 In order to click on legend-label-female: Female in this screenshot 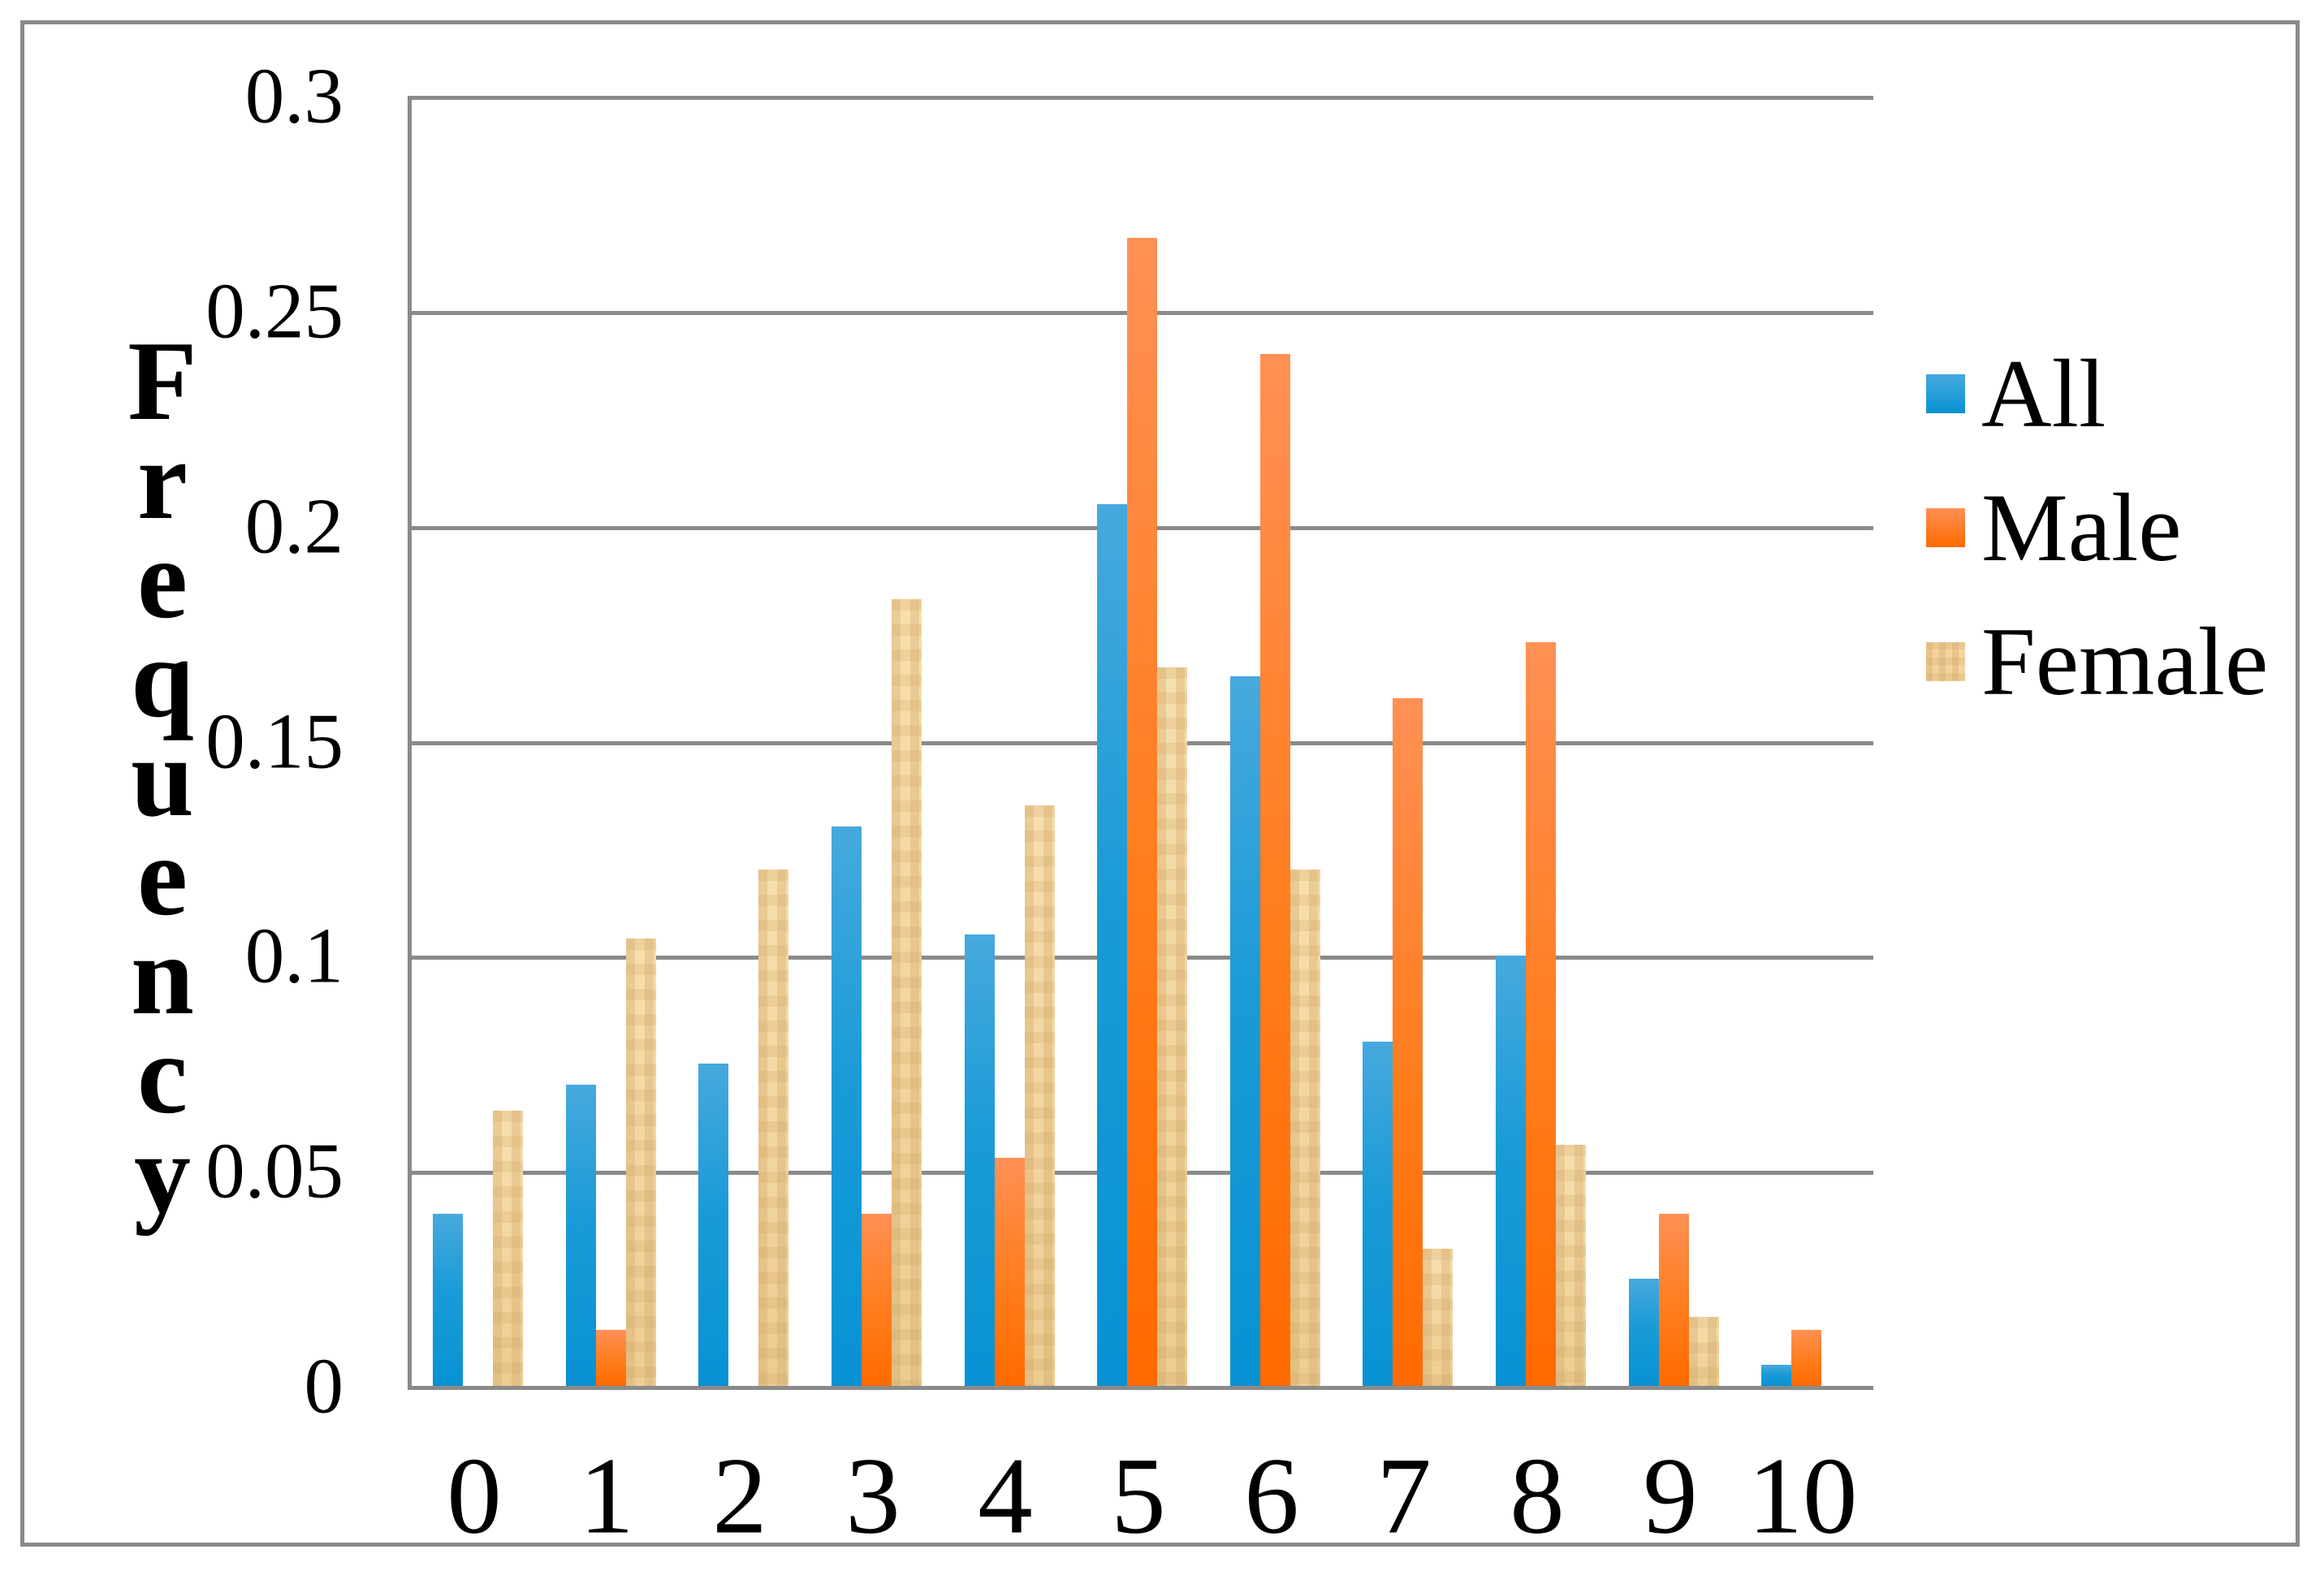, I will do `click(2125, 661)`.